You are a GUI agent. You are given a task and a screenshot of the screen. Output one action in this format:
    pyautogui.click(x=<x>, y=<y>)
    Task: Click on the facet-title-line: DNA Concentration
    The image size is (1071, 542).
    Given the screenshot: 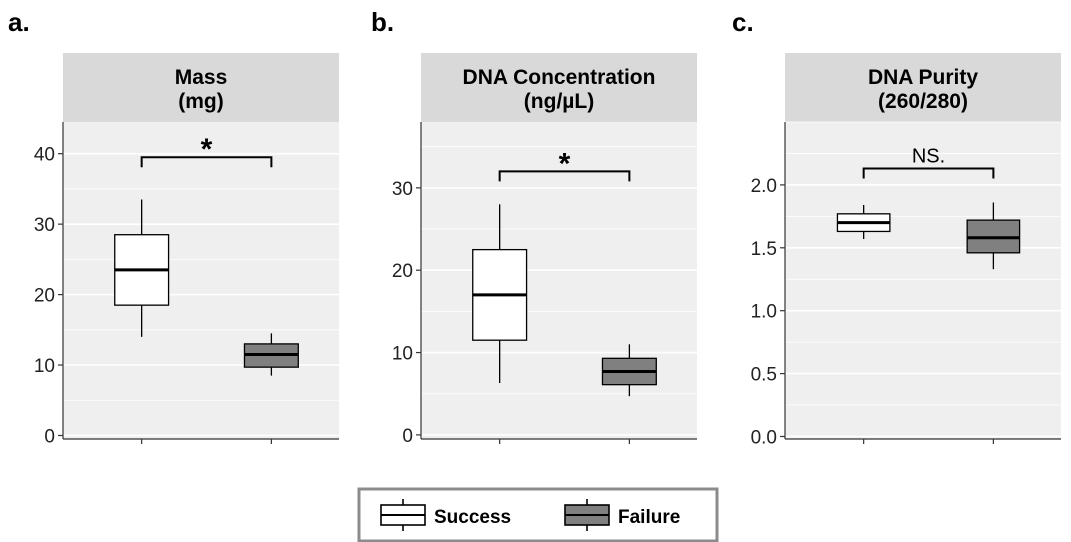 What is the action you would take?
    pyautogui.click(x=559, y=77)
    